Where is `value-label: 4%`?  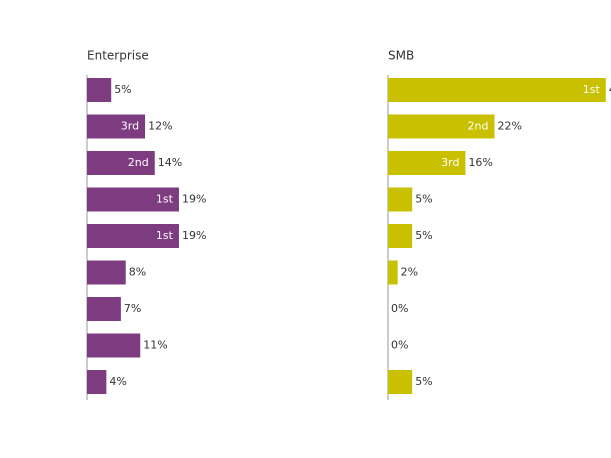 value-label: 4% is located at coordinates (117, 381).